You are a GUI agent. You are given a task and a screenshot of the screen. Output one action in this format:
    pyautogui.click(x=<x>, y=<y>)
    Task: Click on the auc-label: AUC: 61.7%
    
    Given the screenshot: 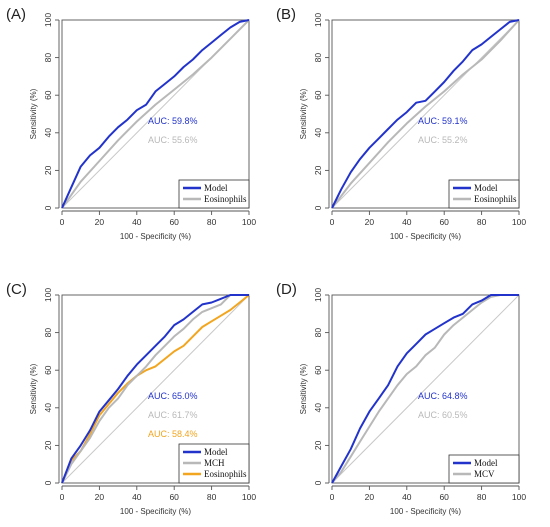 What is the action you would take?
    pyautogui.click(x=173, y=415)
    